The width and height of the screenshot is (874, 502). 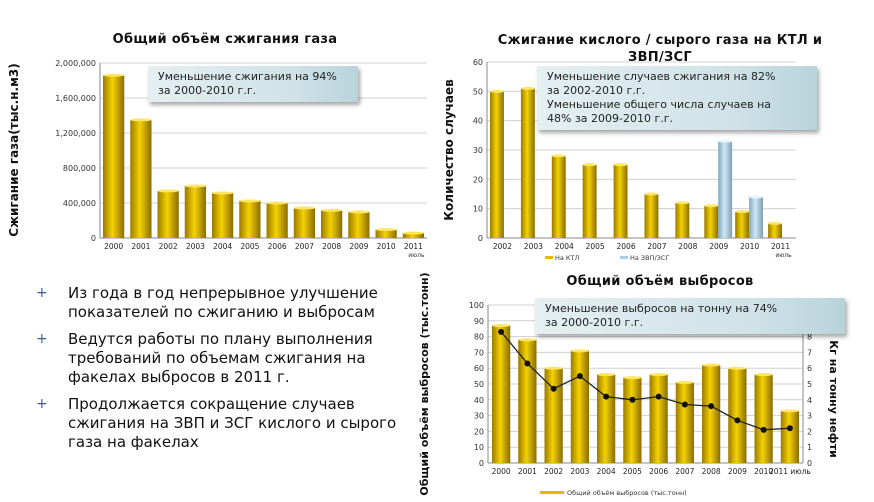 What do you see at coordinates (553, 471) in the screenshot?
I see `chart3-xtick-label: 2002` at bounding box center [553, 471].